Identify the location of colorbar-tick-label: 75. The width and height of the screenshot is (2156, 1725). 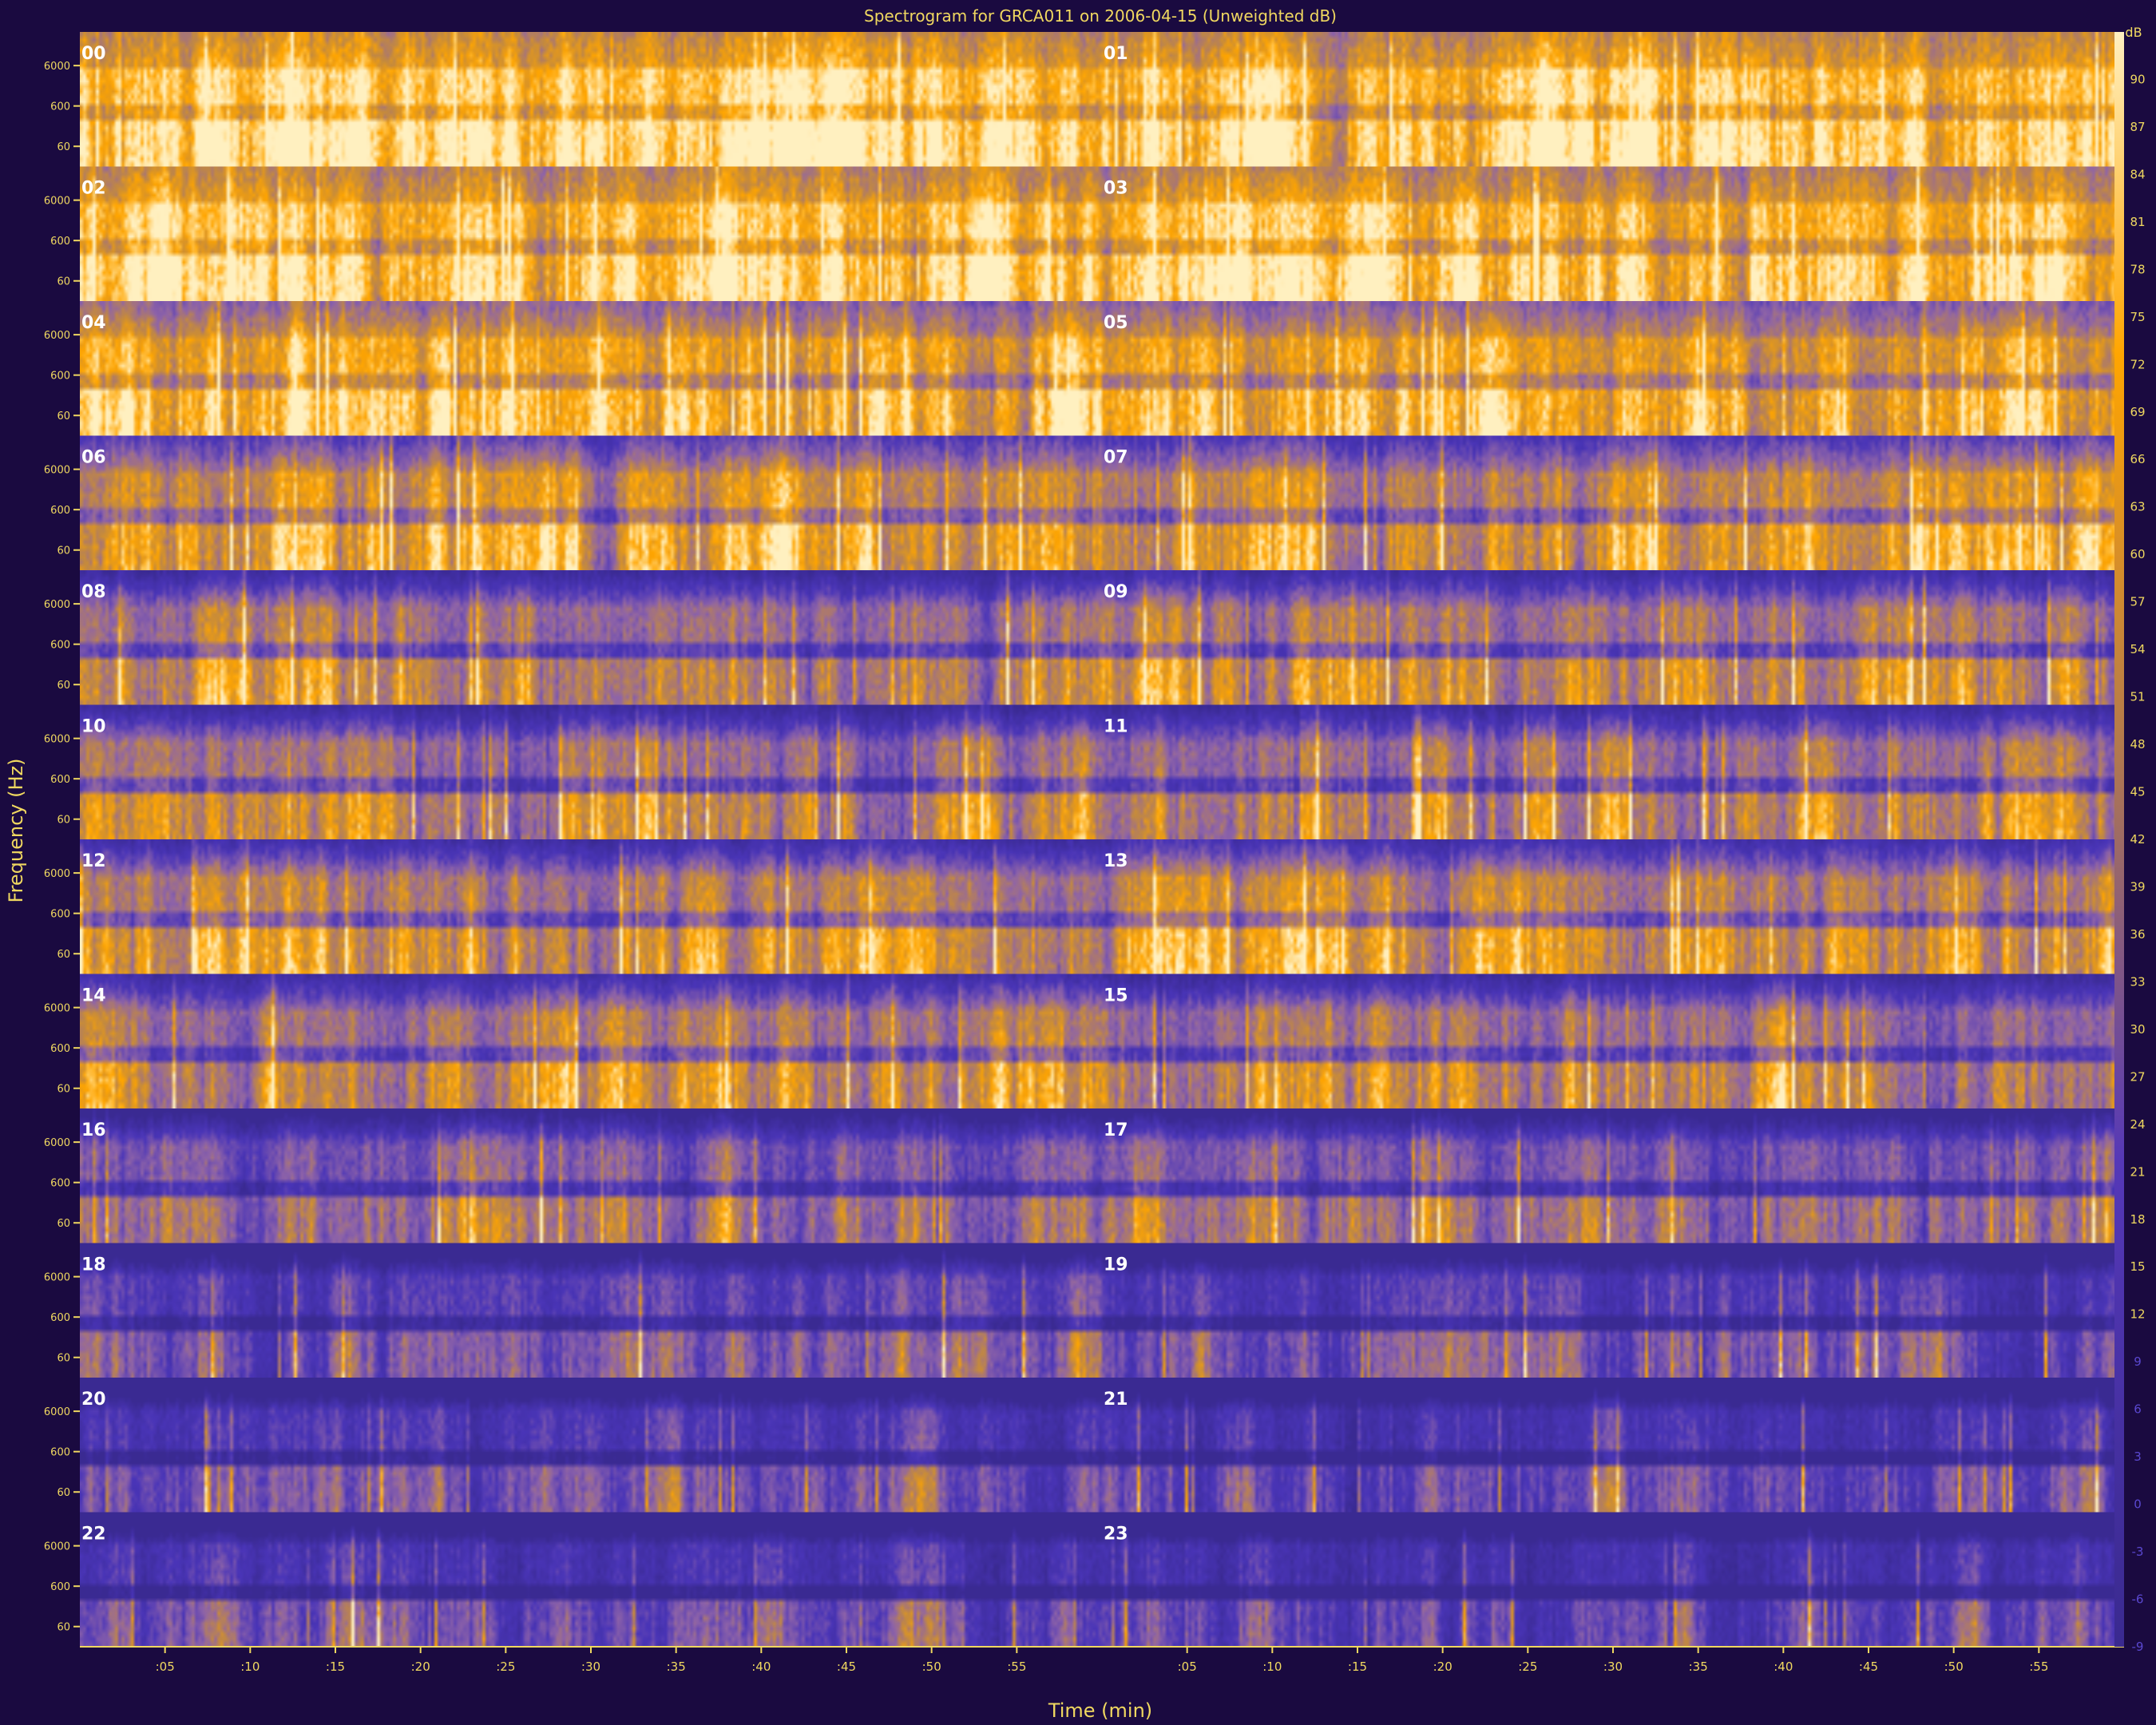
(2137, 317).